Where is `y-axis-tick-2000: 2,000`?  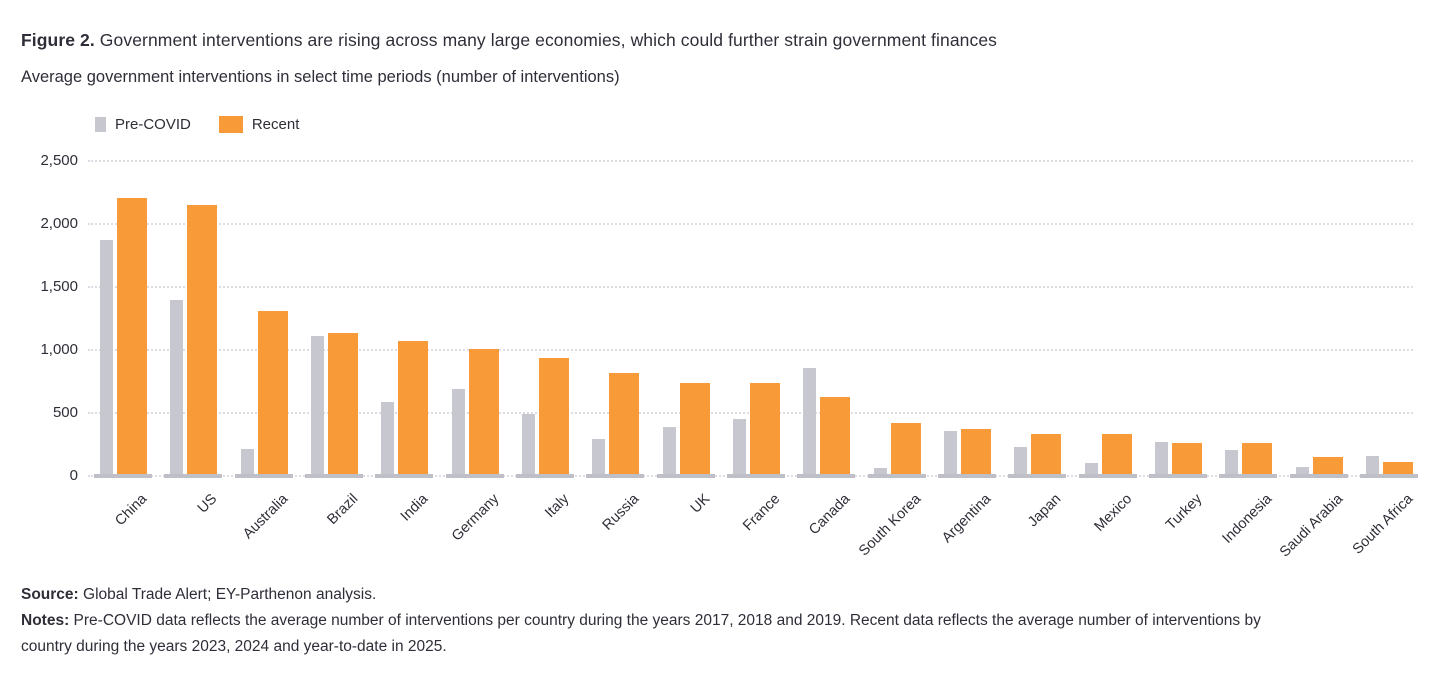
y-axis-tick-2000: 2,000 is located at coordinates (59, 223).